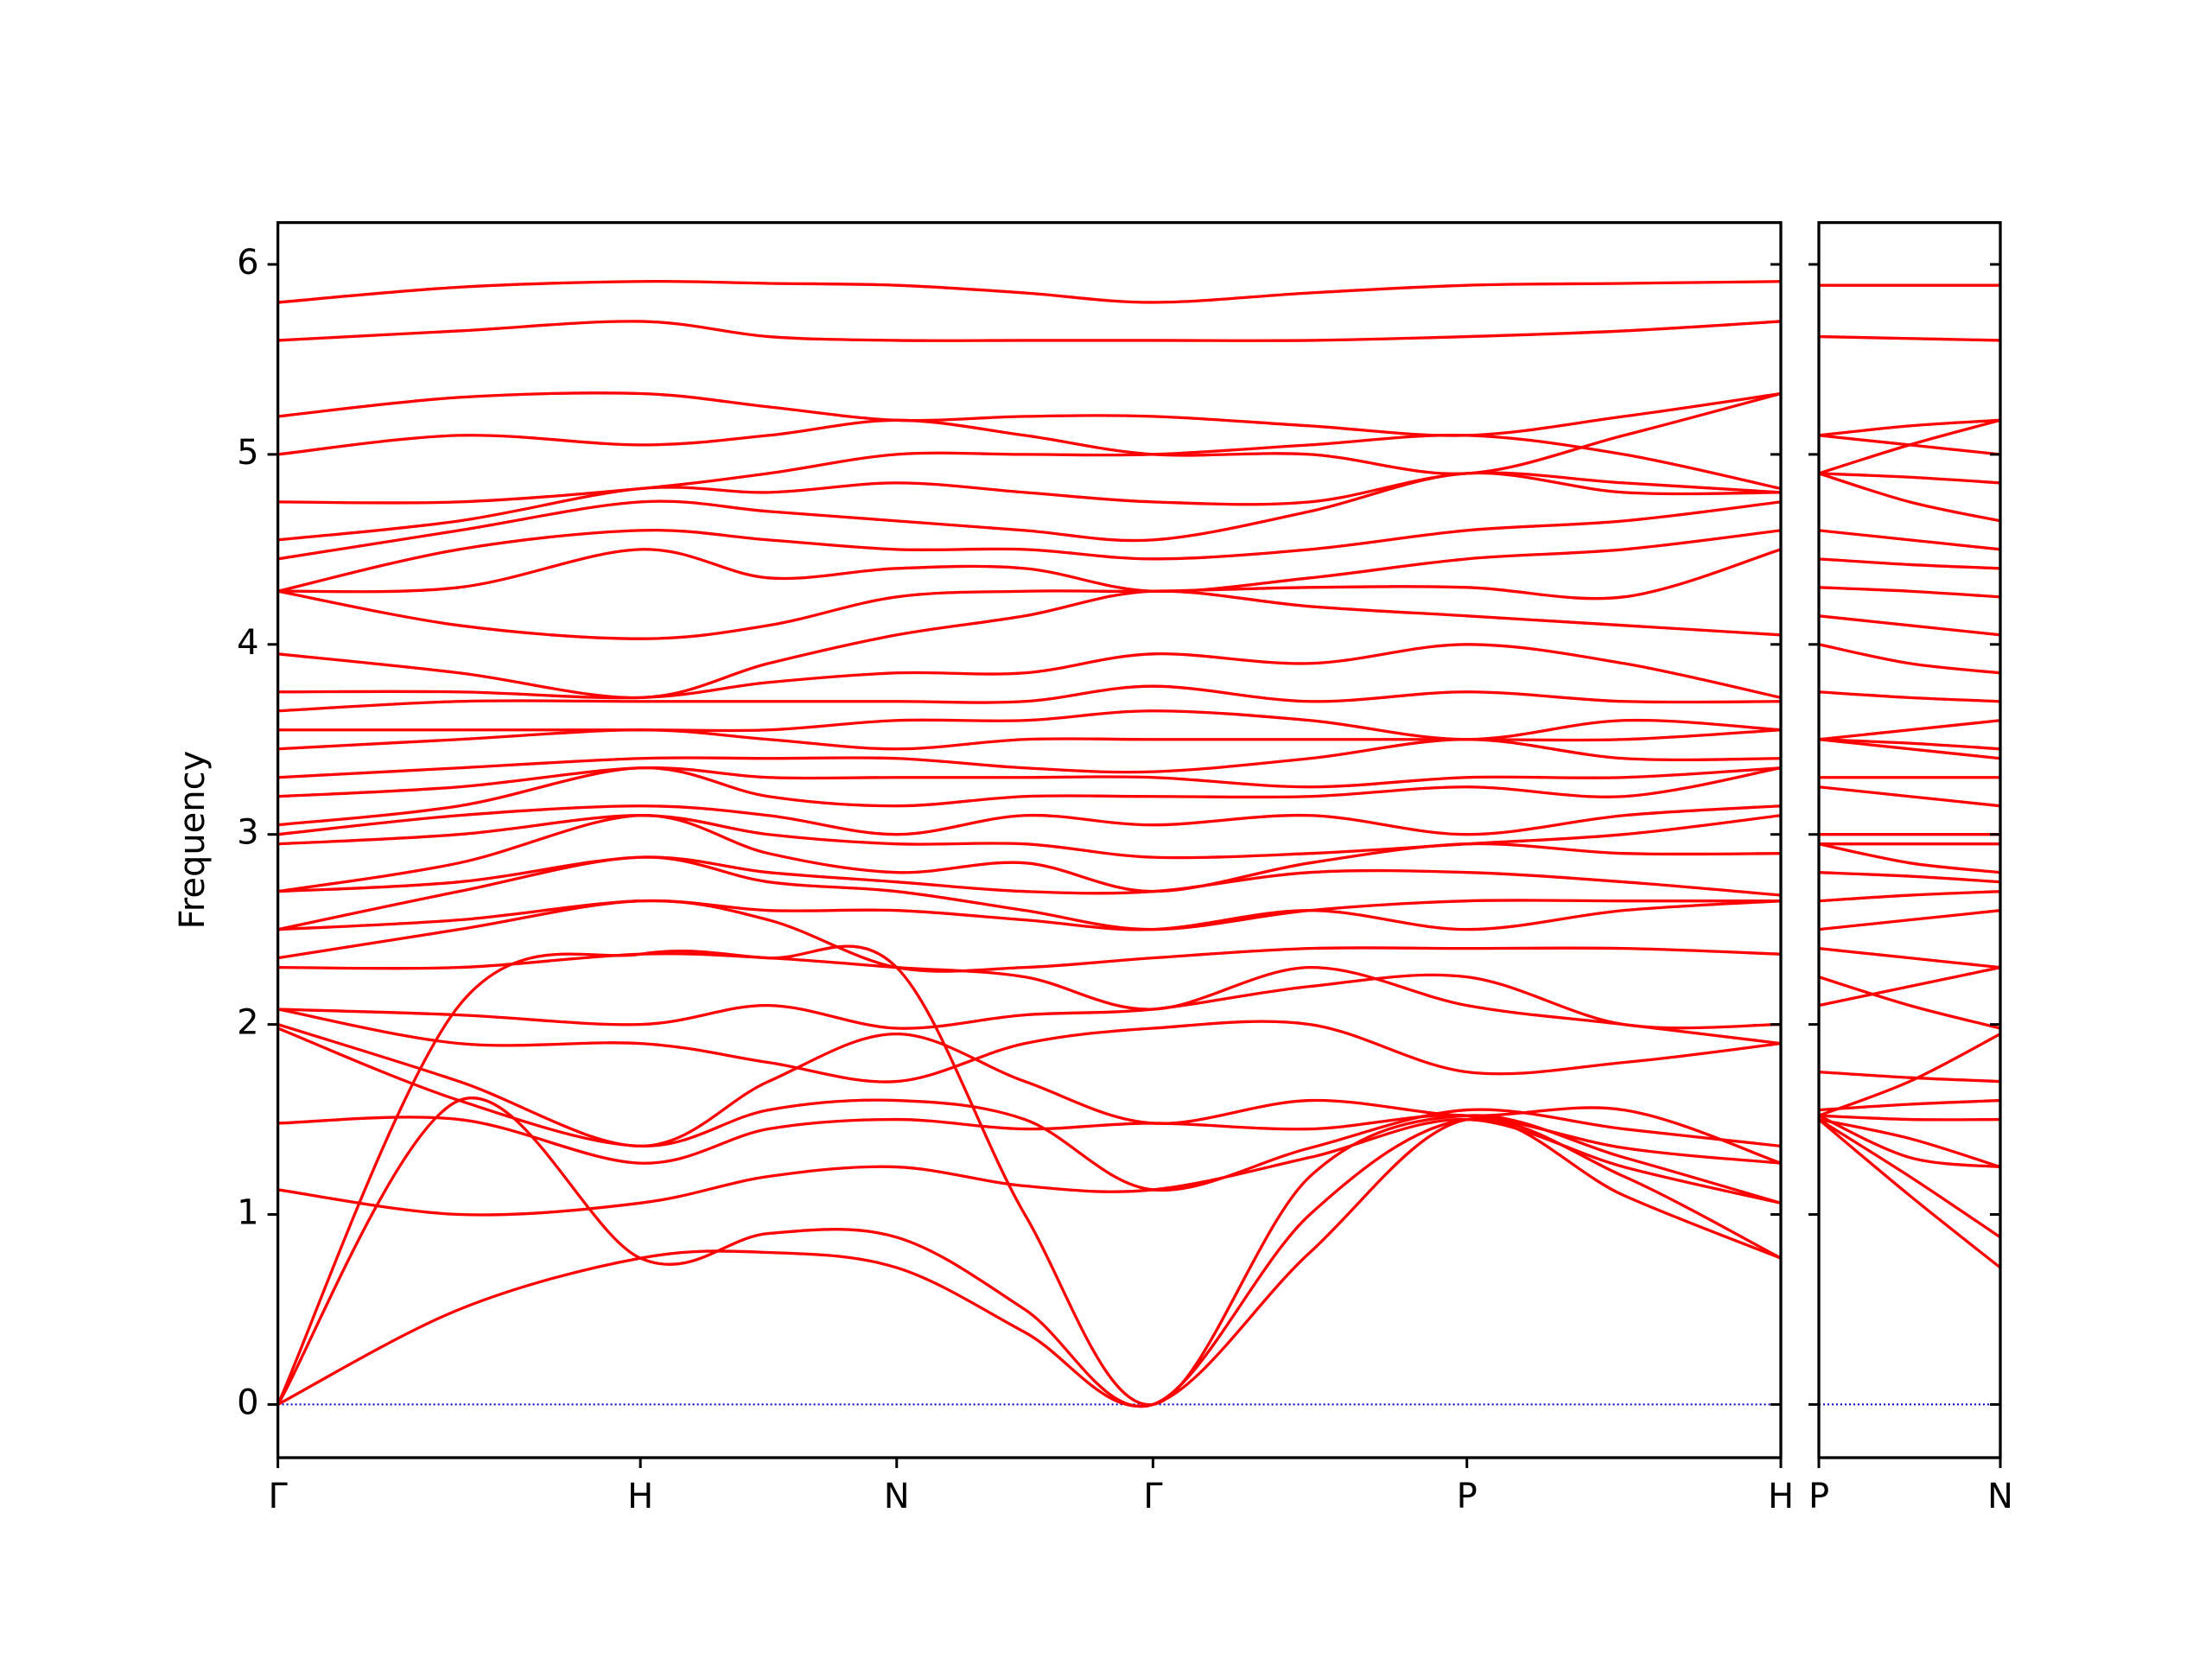 This screenshot has width=2212, height=1659. What do you see at coordinates (193, 840) in the screenshot?
I see `y-axis-label: Frequency` at bounding box center [193, 840].